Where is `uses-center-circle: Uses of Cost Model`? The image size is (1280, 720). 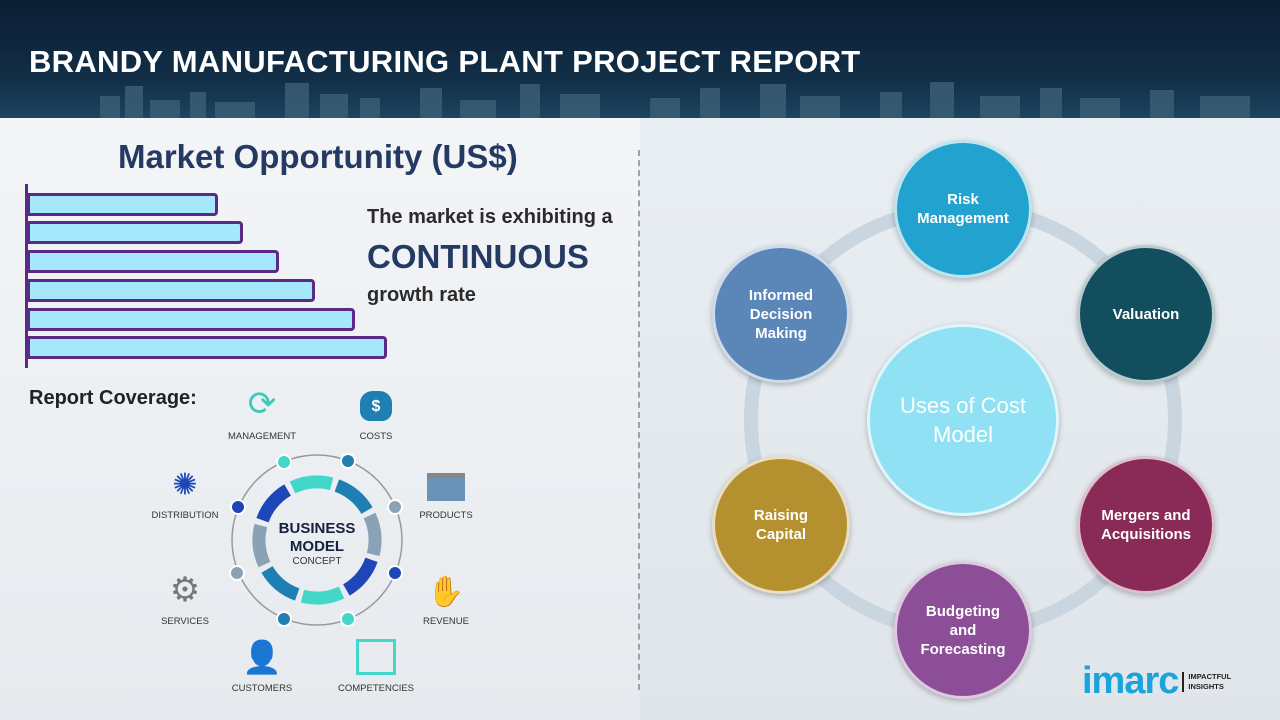 uses-center-circle: Uses of Cost Model is located at coordinates (963, 420).